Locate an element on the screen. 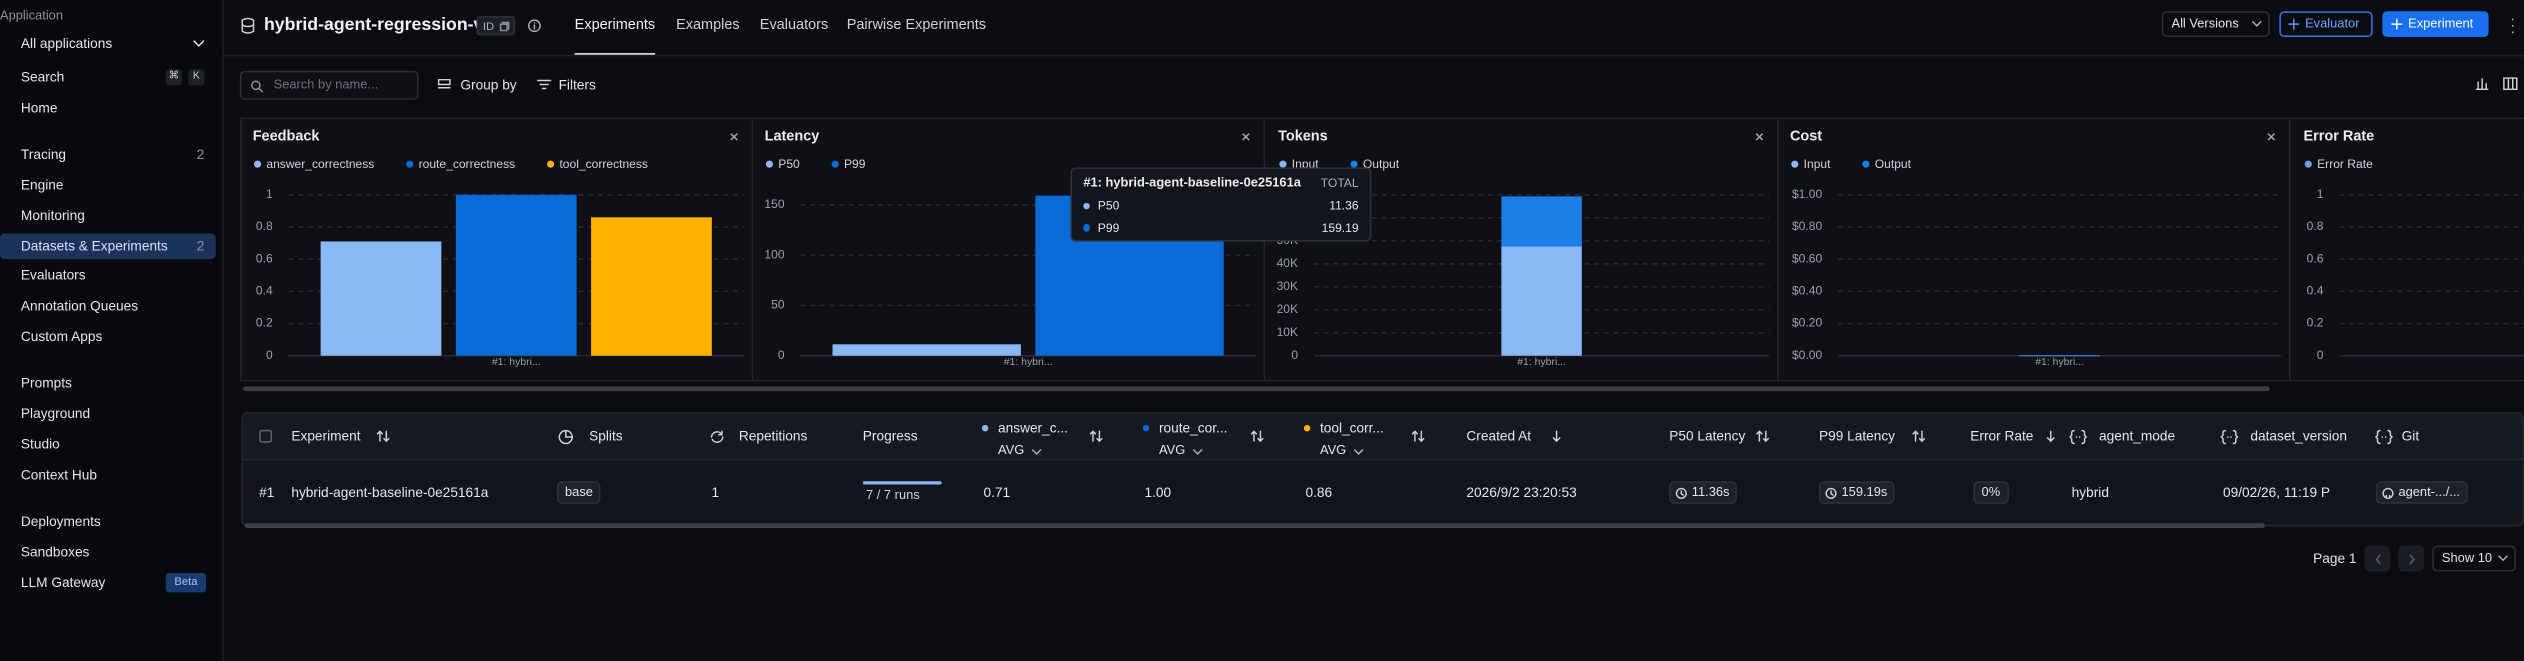 This screenshot has height=661, width=2524. app-selector: All applications is located at coordinates (108, 44).